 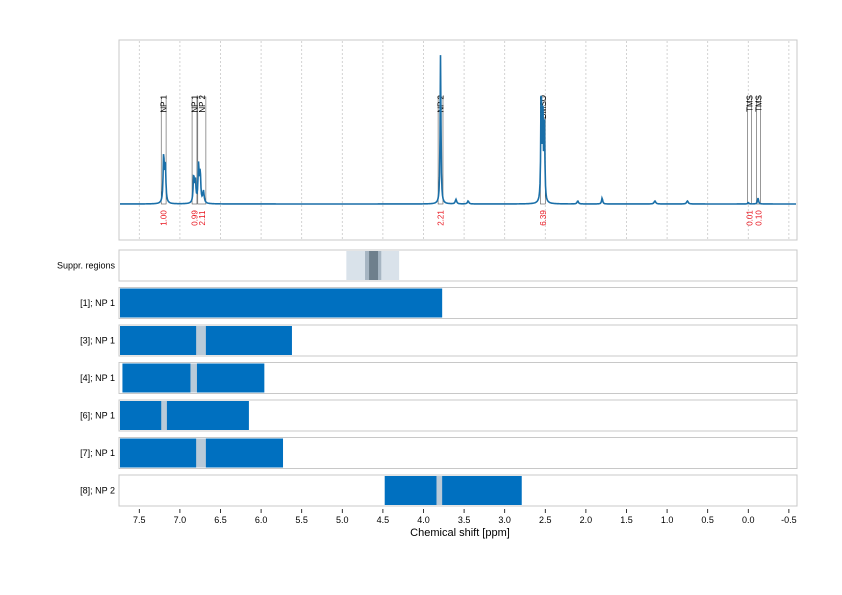 I want to click on region-row-frame, so click(x=458, y=265).